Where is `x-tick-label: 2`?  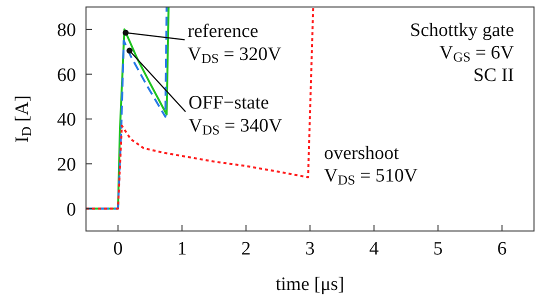 x-tick-label: 2 is located at coordinates (246, 249).